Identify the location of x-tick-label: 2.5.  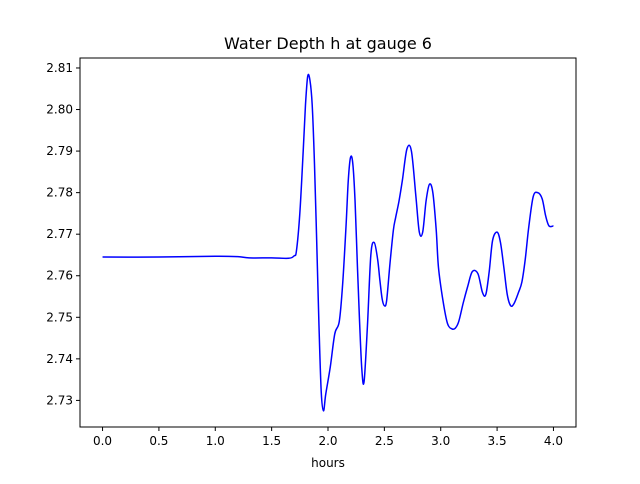
(384, 441).